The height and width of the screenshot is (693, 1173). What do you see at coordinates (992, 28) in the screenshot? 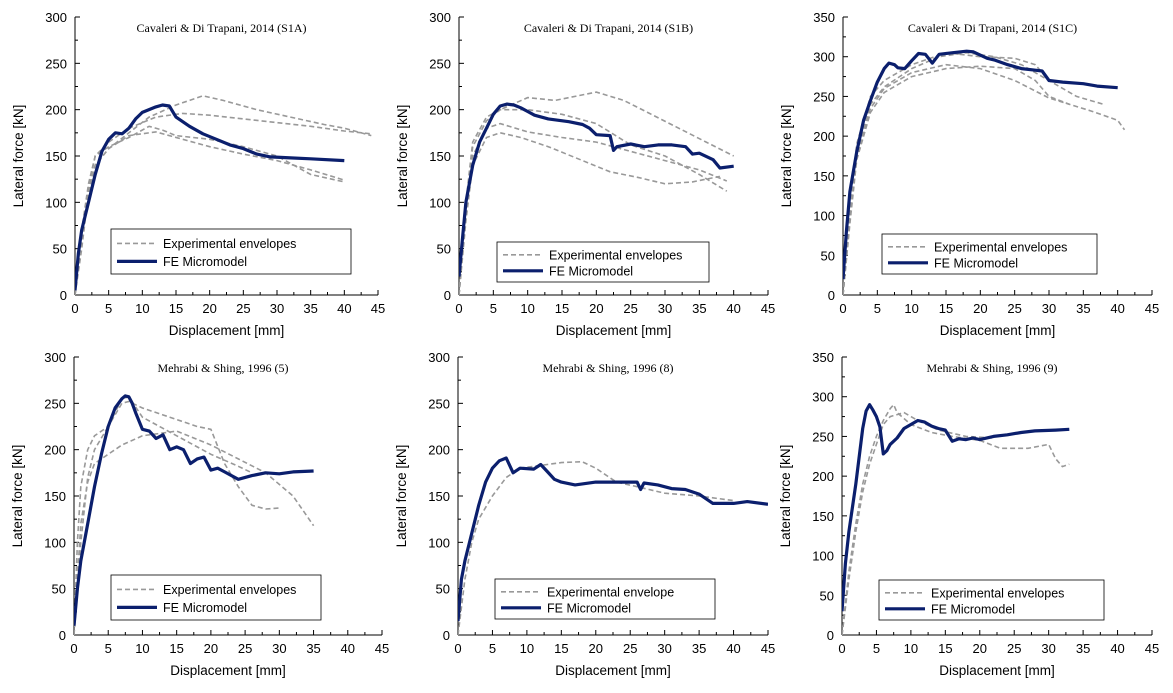
I see `chart-title: Cavaleri & Di Trapani, 2014 (S1C)` at bounding box center [992, 28].